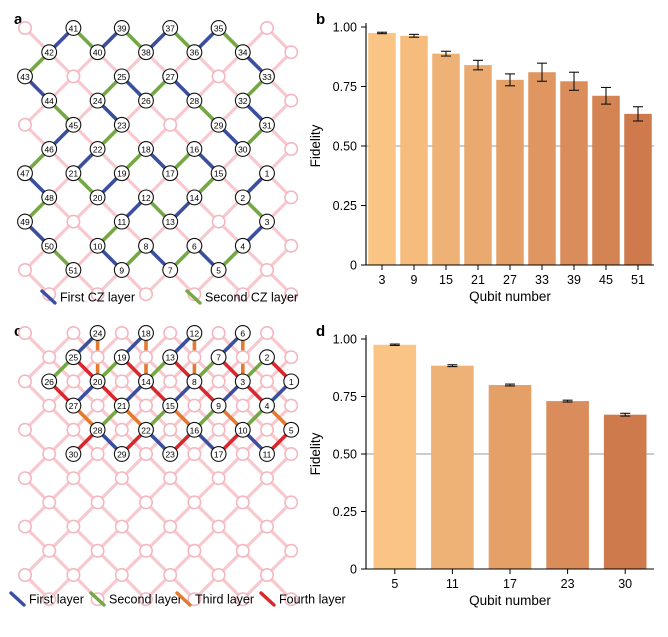 The width and height of the screenshot is (668, 637). I want to click on qubit-label: 22, so click(98, 150).